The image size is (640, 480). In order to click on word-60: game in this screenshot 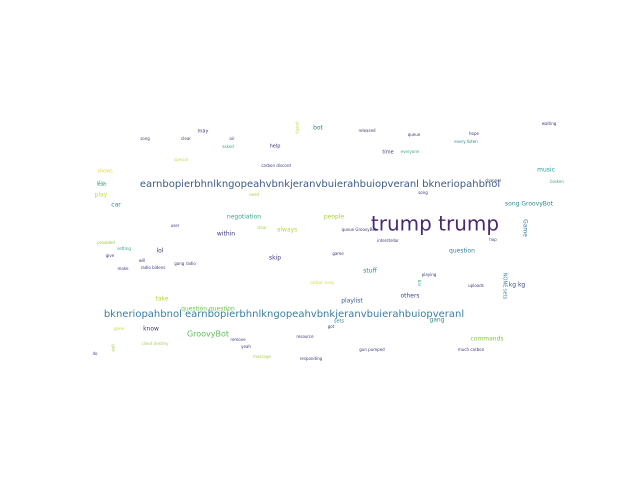, I will do `click(338, 253)`.